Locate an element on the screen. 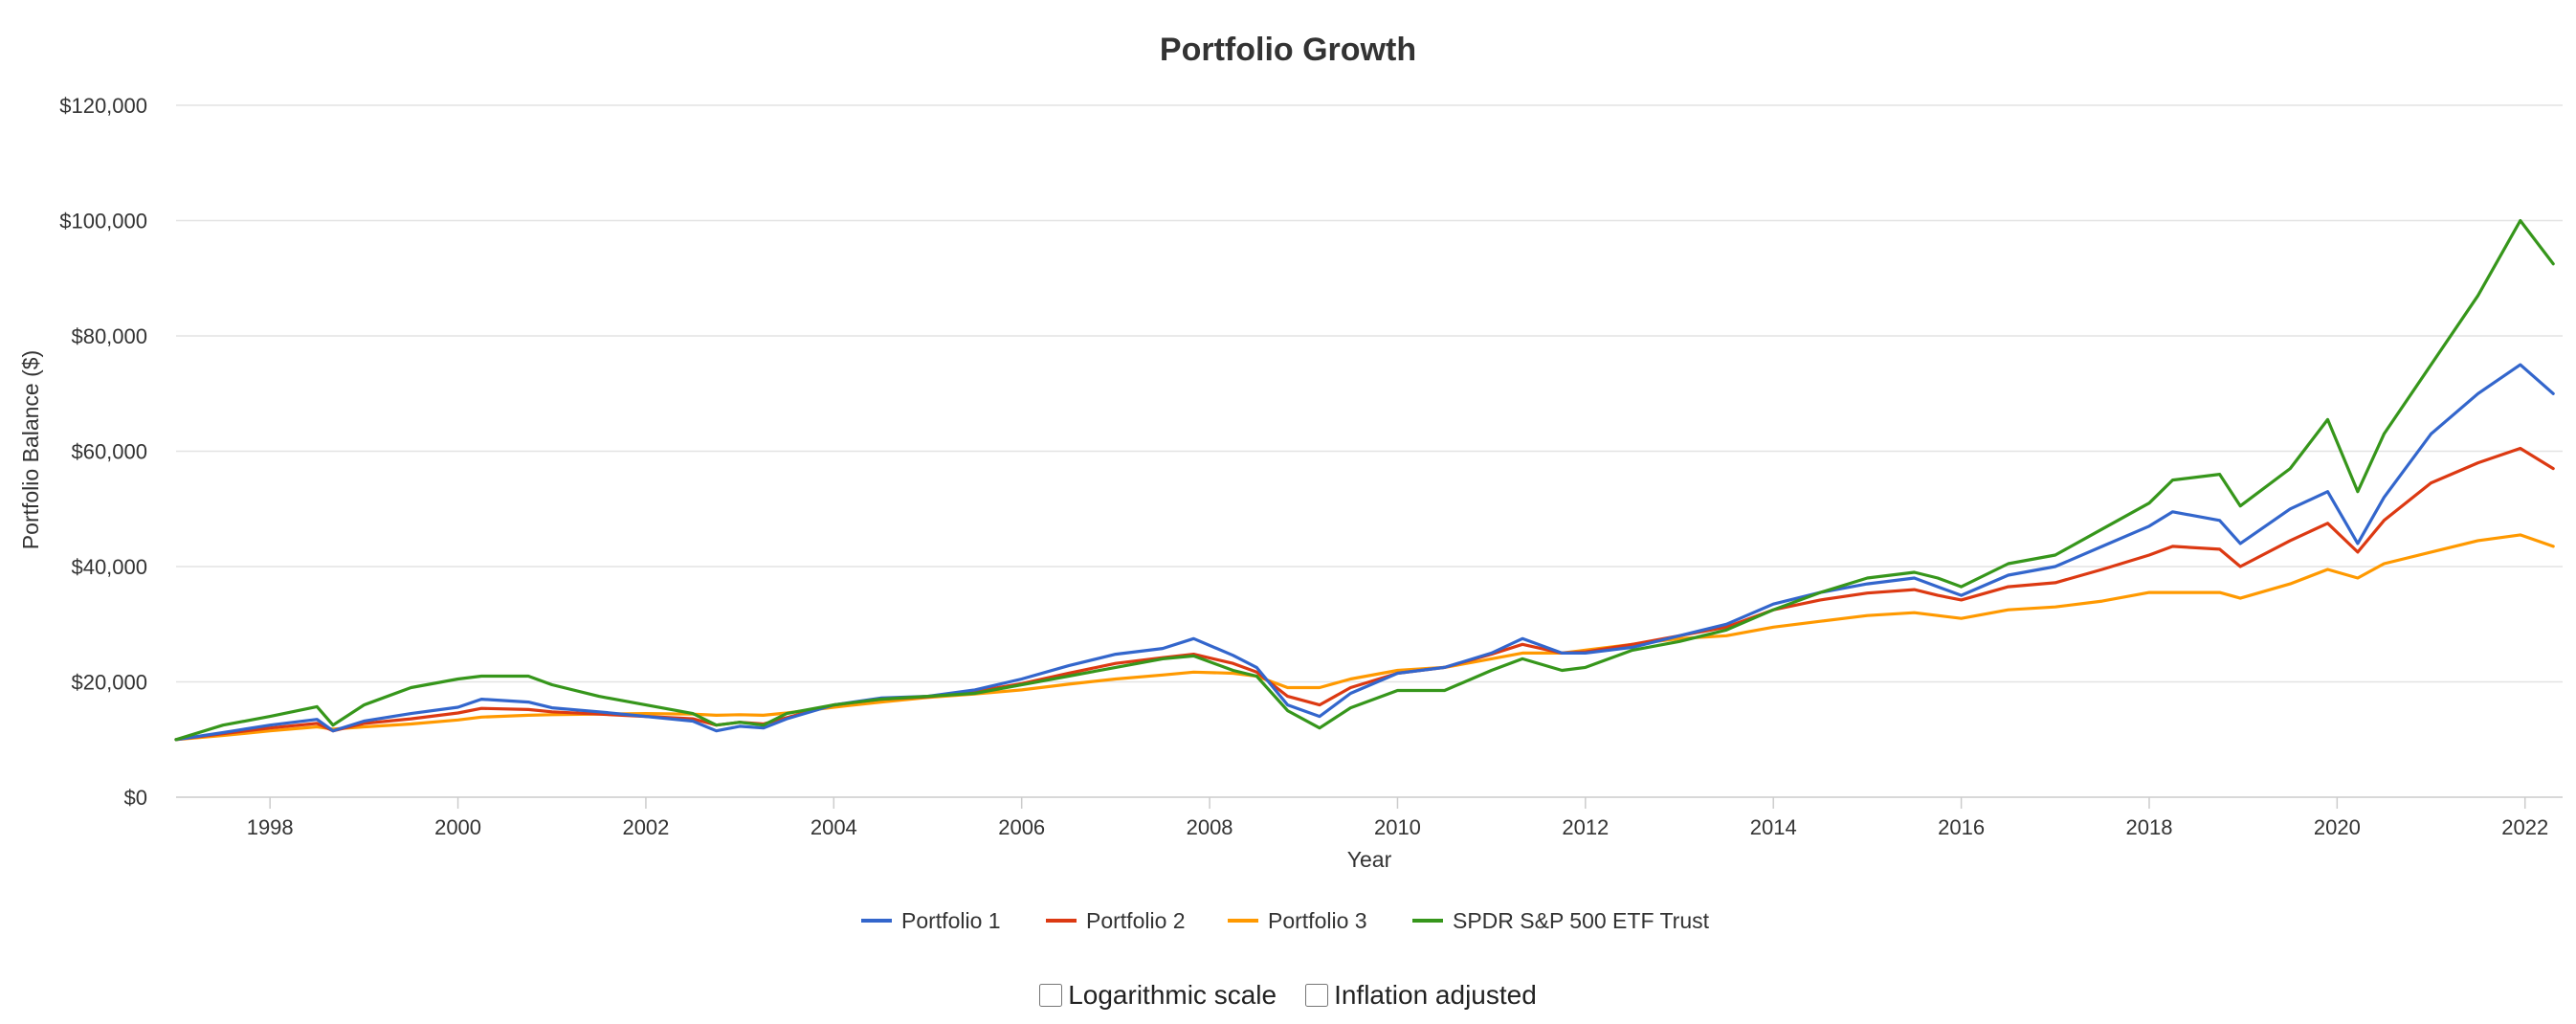 This screenshot has width=2576, height=1024. y-axis-title: Portfolio Balance ($) is located at coordinates (30, 449).